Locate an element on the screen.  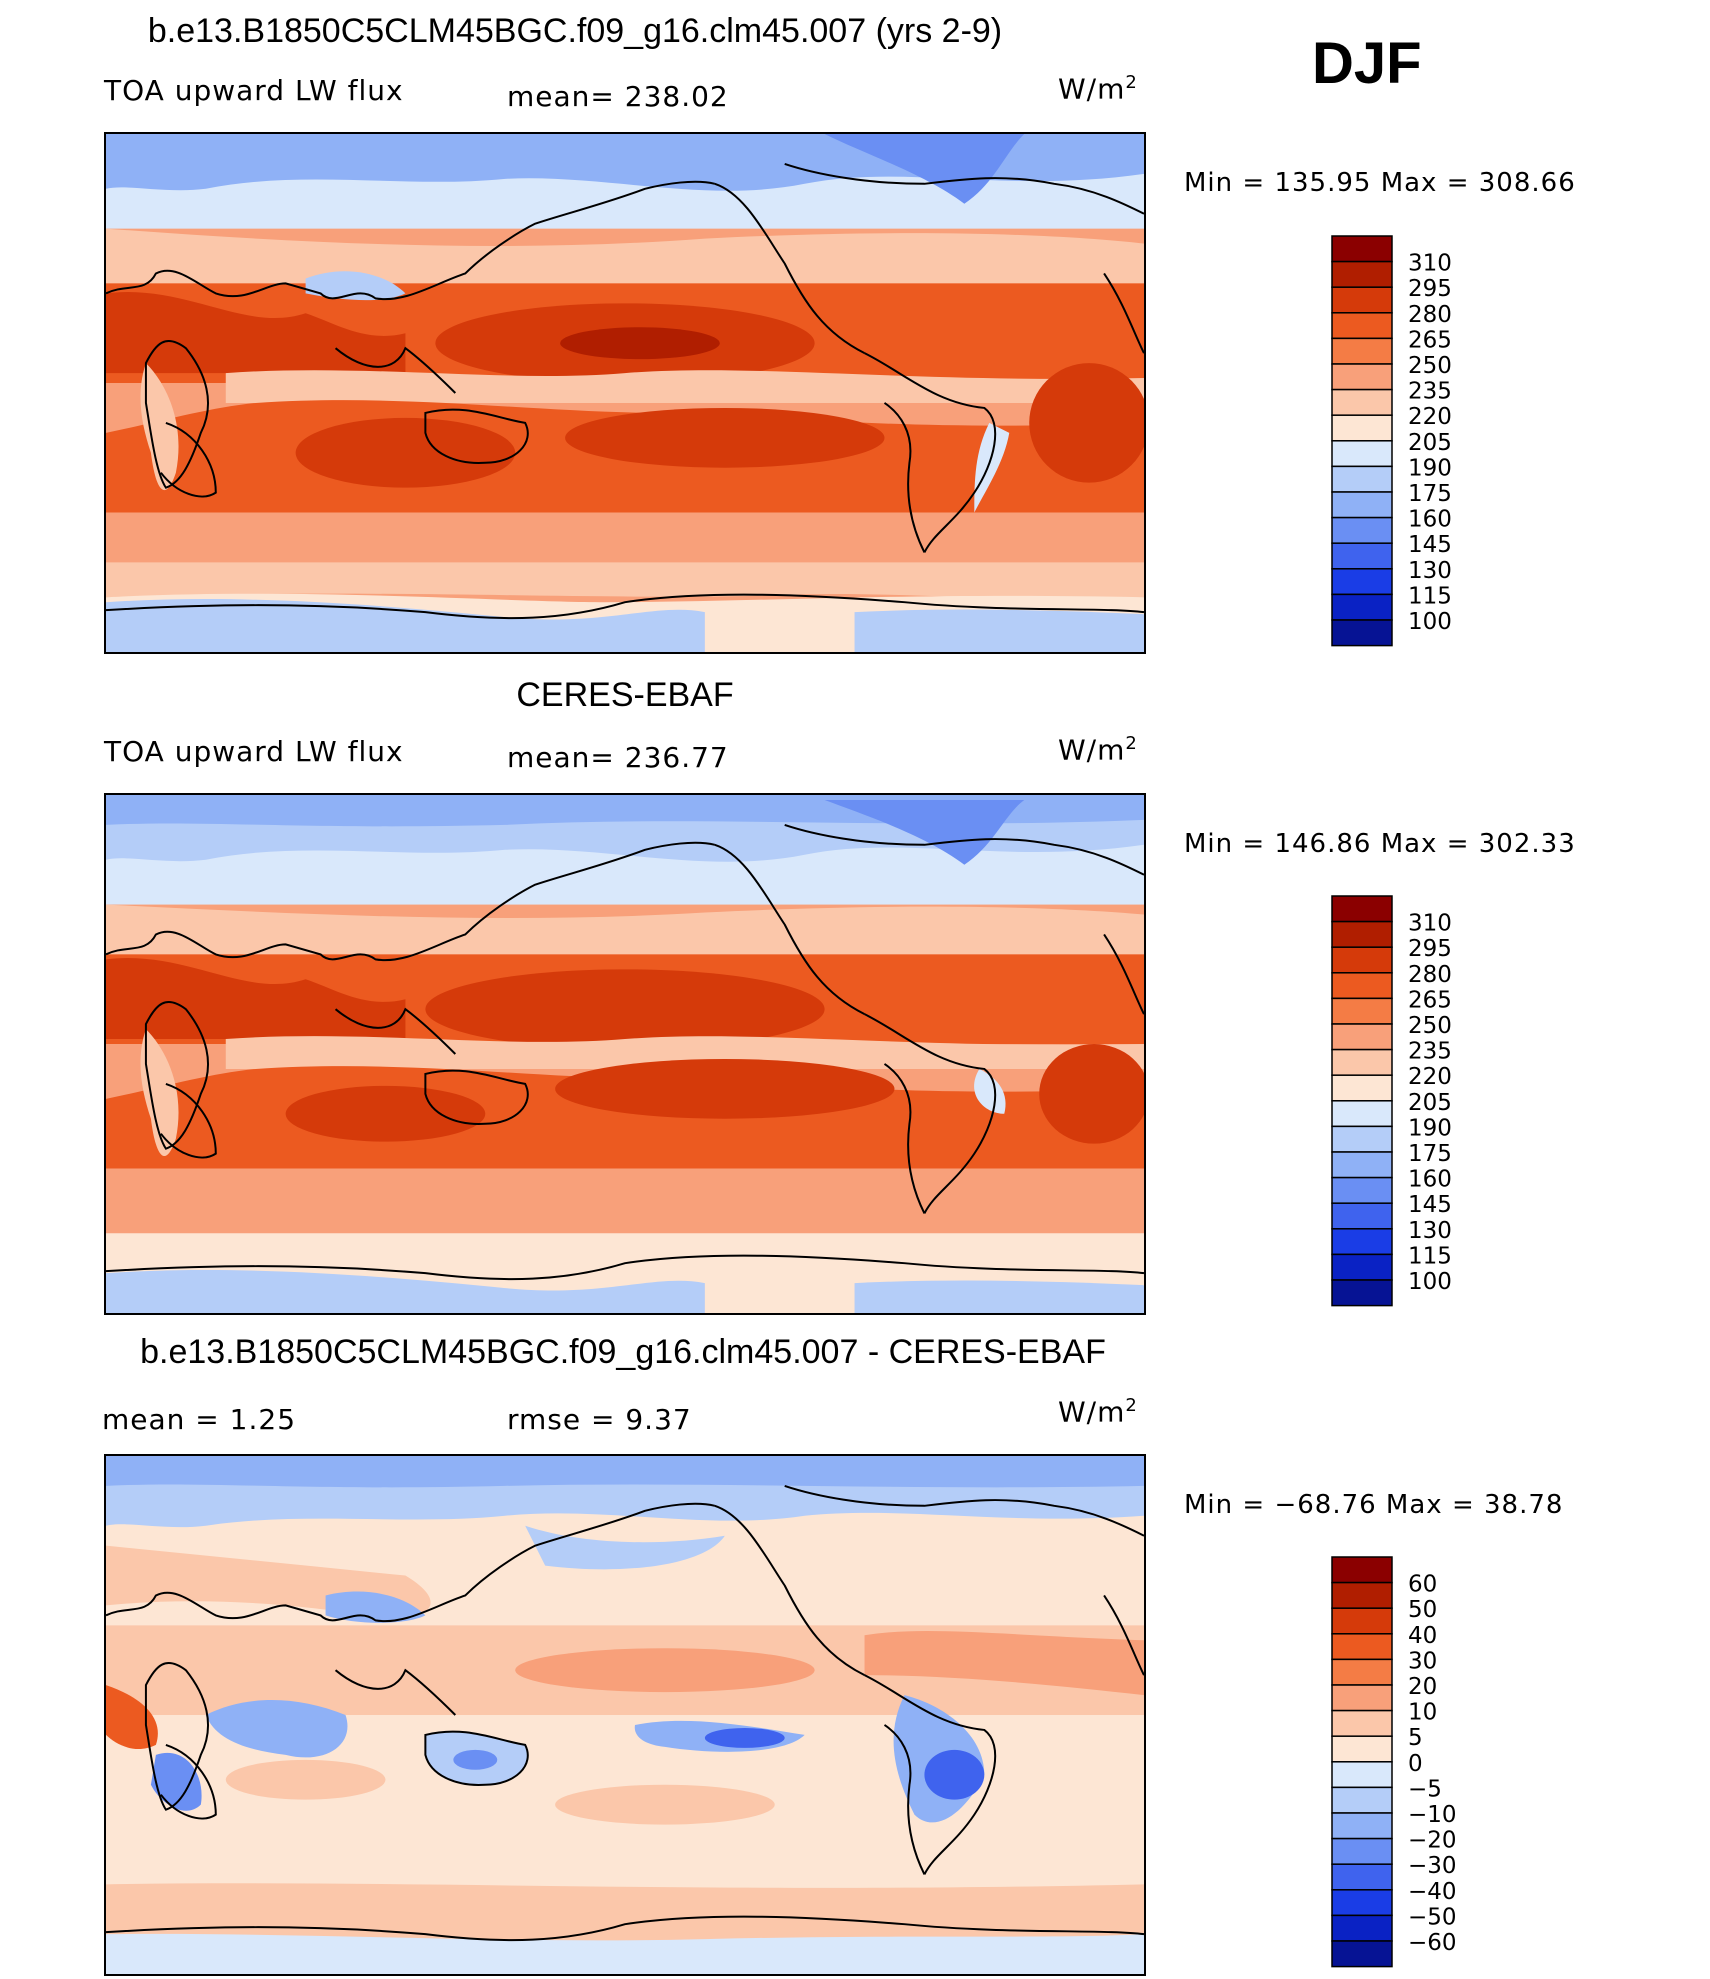
colorbar-3-tick-label: 50 is located at coordinates (1422, 1610).